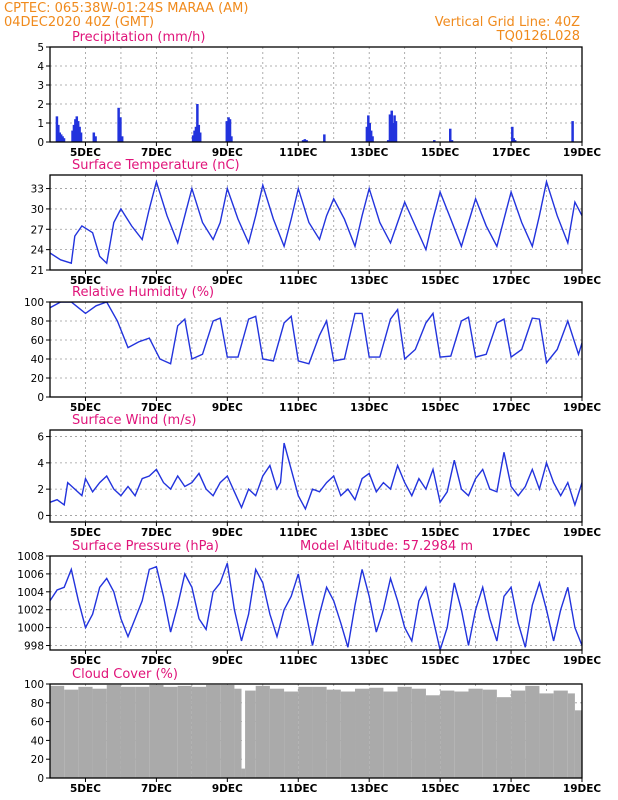  I want to click on y-tick-label: 1, so click(40, 124).